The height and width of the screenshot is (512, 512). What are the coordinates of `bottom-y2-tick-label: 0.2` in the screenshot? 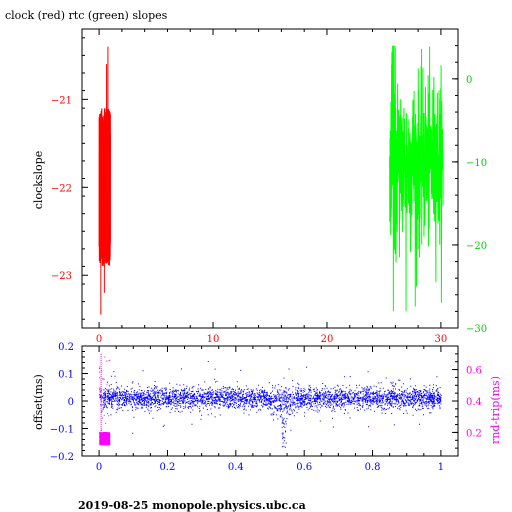 It's located at (474, 433).